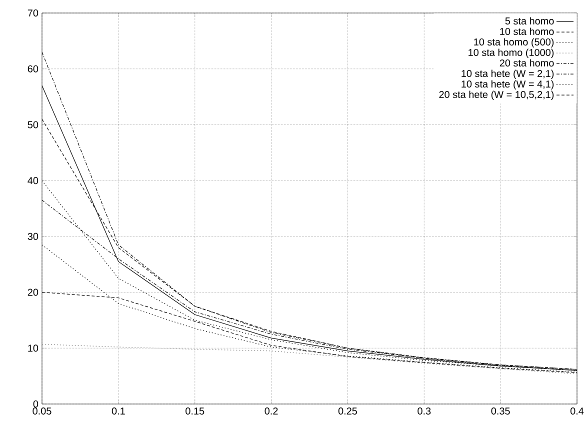  What do you see at coordinates (527, 32) in the screenshot?
I see `legend-label: 10 sta homo` at bounding box center [527, 32].